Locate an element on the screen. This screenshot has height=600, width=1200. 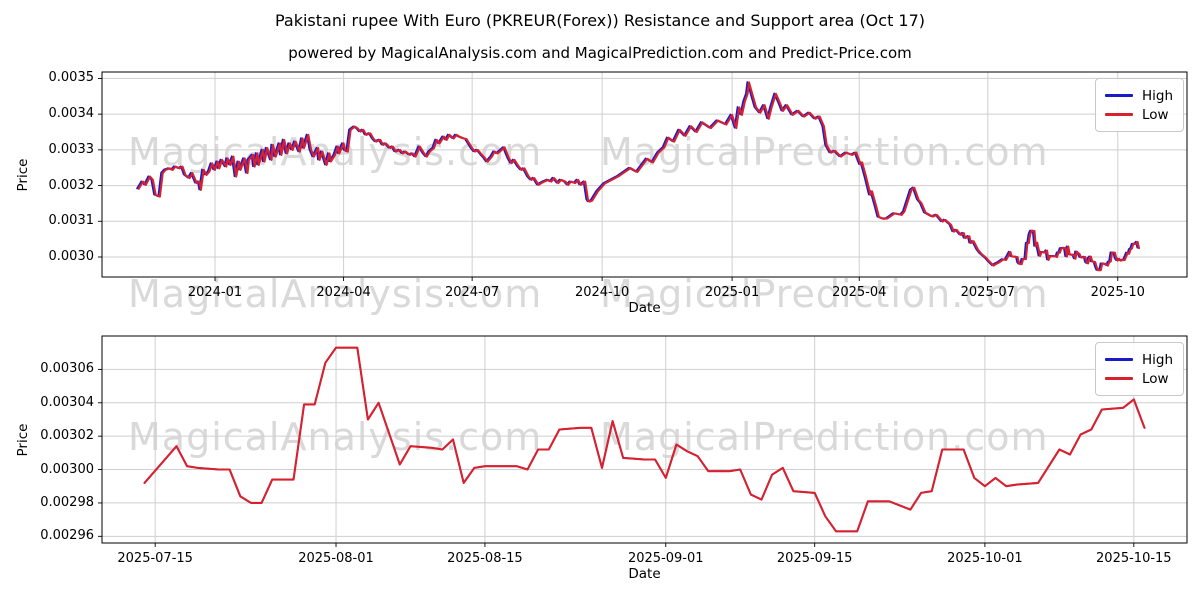
y-tick-label: 0.00304 is located at coordinates (67, 402).